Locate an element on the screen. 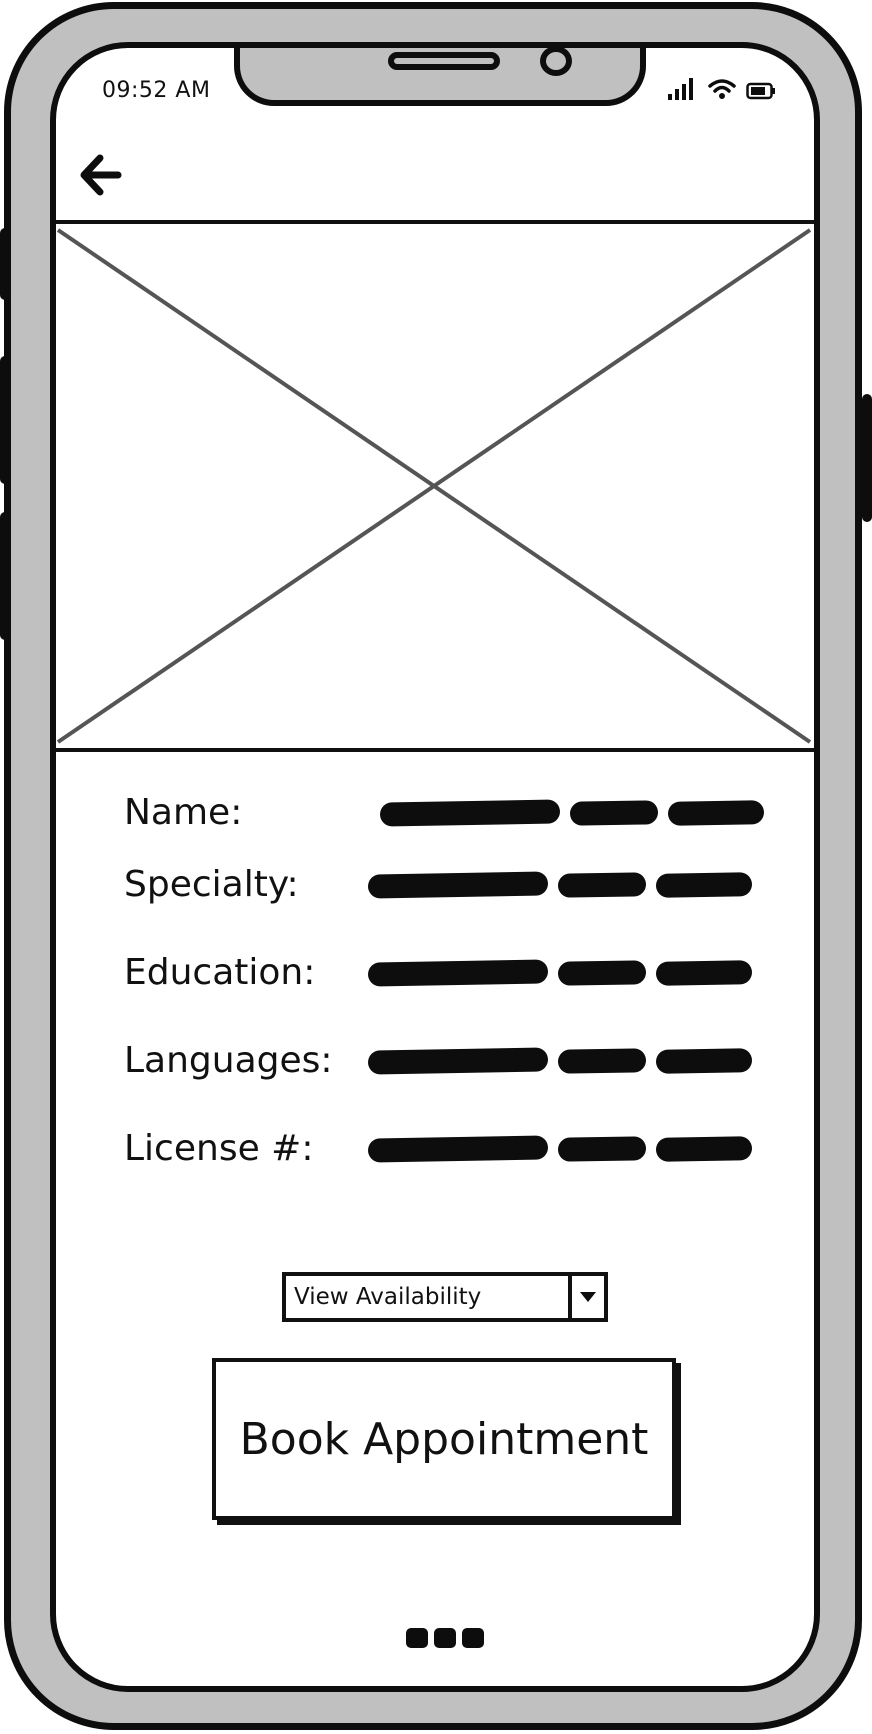 This screenshot has height=1734, width=872. detail-row-name: Name: is located at coordinates (454, 813).